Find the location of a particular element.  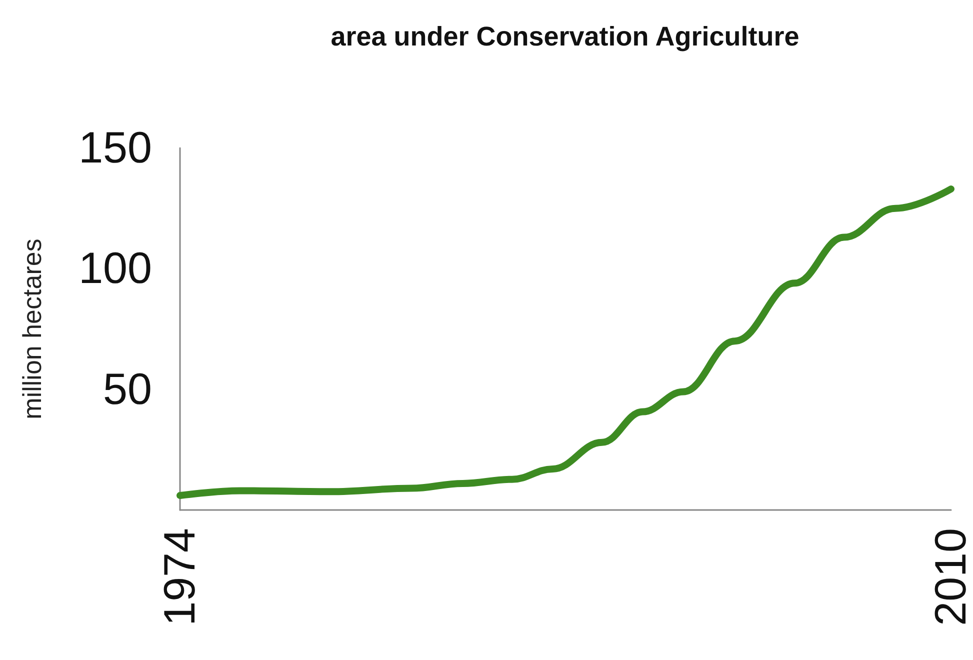

y-tick-label: 50 is located at coordinates (127, 389).